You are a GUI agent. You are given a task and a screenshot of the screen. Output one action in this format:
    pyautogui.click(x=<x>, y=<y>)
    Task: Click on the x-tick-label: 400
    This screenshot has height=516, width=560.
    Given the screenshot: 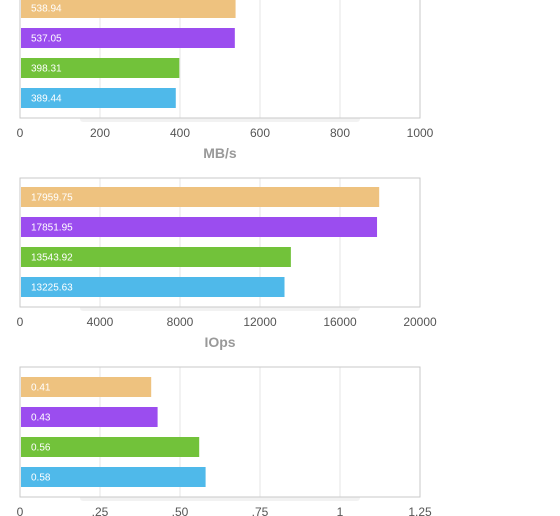 What is the action you would take?
    pyautogui.click(x=180, y=133)
    